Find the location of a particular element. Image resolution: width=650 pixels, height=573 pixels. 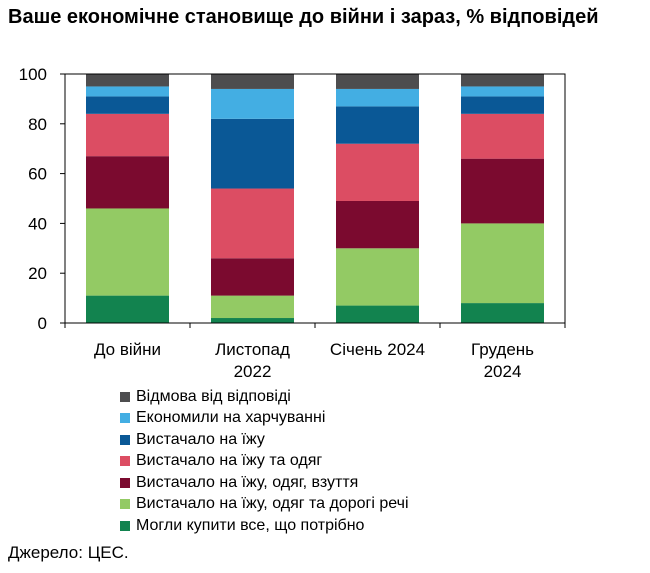

x-category-label: 2022 is located at coordinates (253, 371).